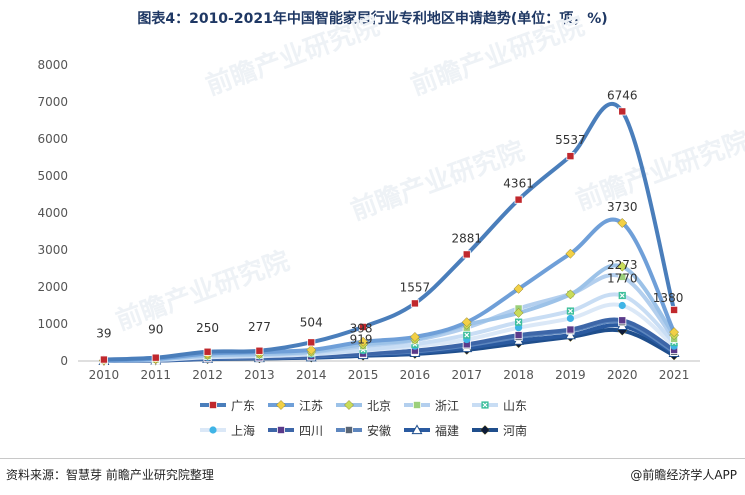  What do you see at coordinates (110, 475) in the screenshot?
I see `source-note: 资料来源：智慧芽 前瞻产业研究院整理` at bounding box center [110, 475].